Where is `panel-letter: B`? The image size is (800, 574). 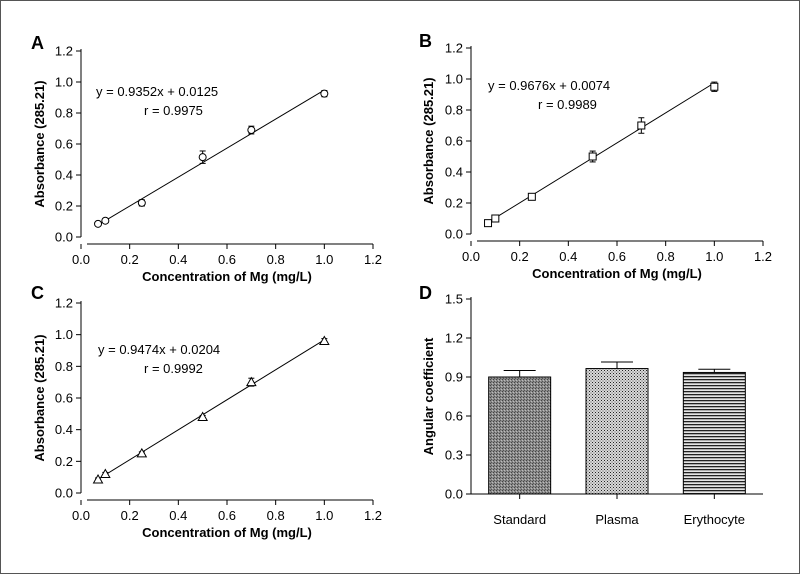 panel-letter: B is located at coordinates (425, 41).